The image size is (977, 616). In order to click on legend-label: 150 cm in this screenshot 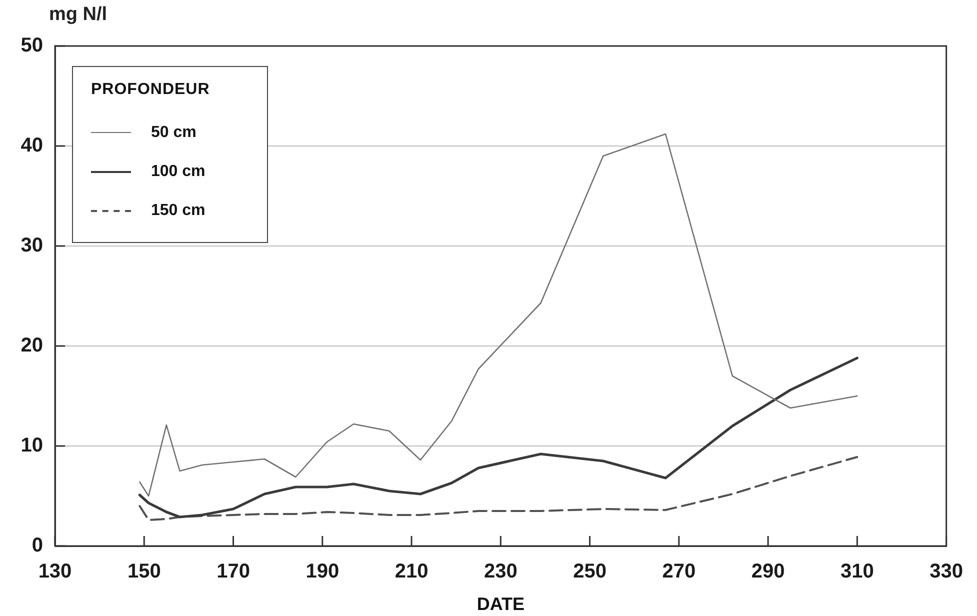, I will do `click(178, 211)`.